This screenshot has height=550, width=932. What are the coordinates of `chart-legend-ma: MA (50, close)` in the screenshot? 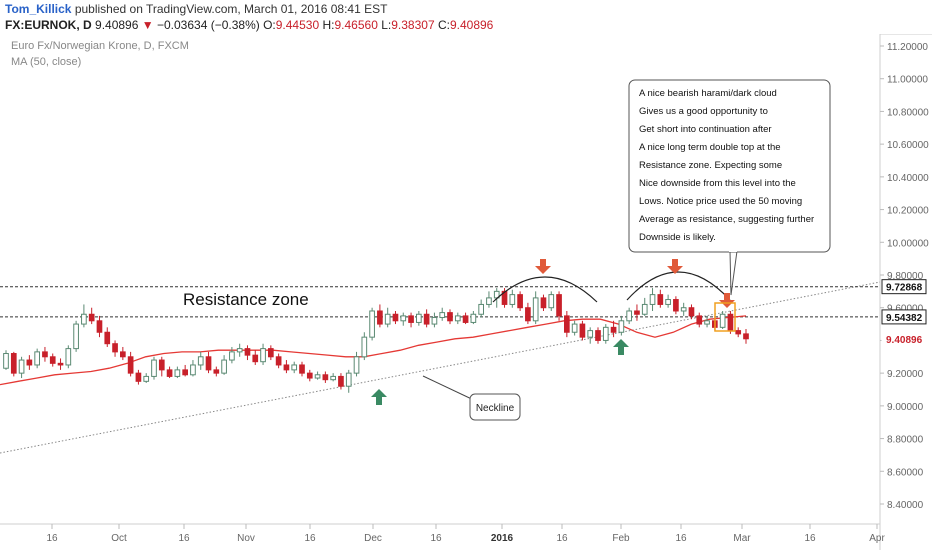 It's located at (46, 62).